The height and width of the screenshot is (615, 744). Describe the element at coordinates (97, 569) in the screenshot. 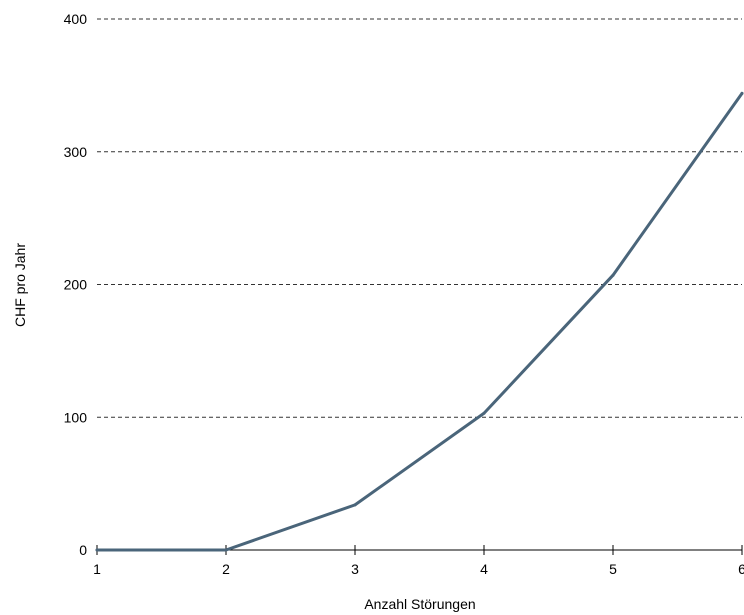

I see `x-tick-label-1: 1` at that location.